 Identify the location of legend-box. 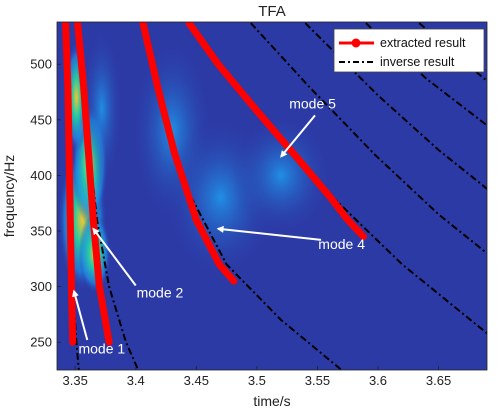
(409, 50).